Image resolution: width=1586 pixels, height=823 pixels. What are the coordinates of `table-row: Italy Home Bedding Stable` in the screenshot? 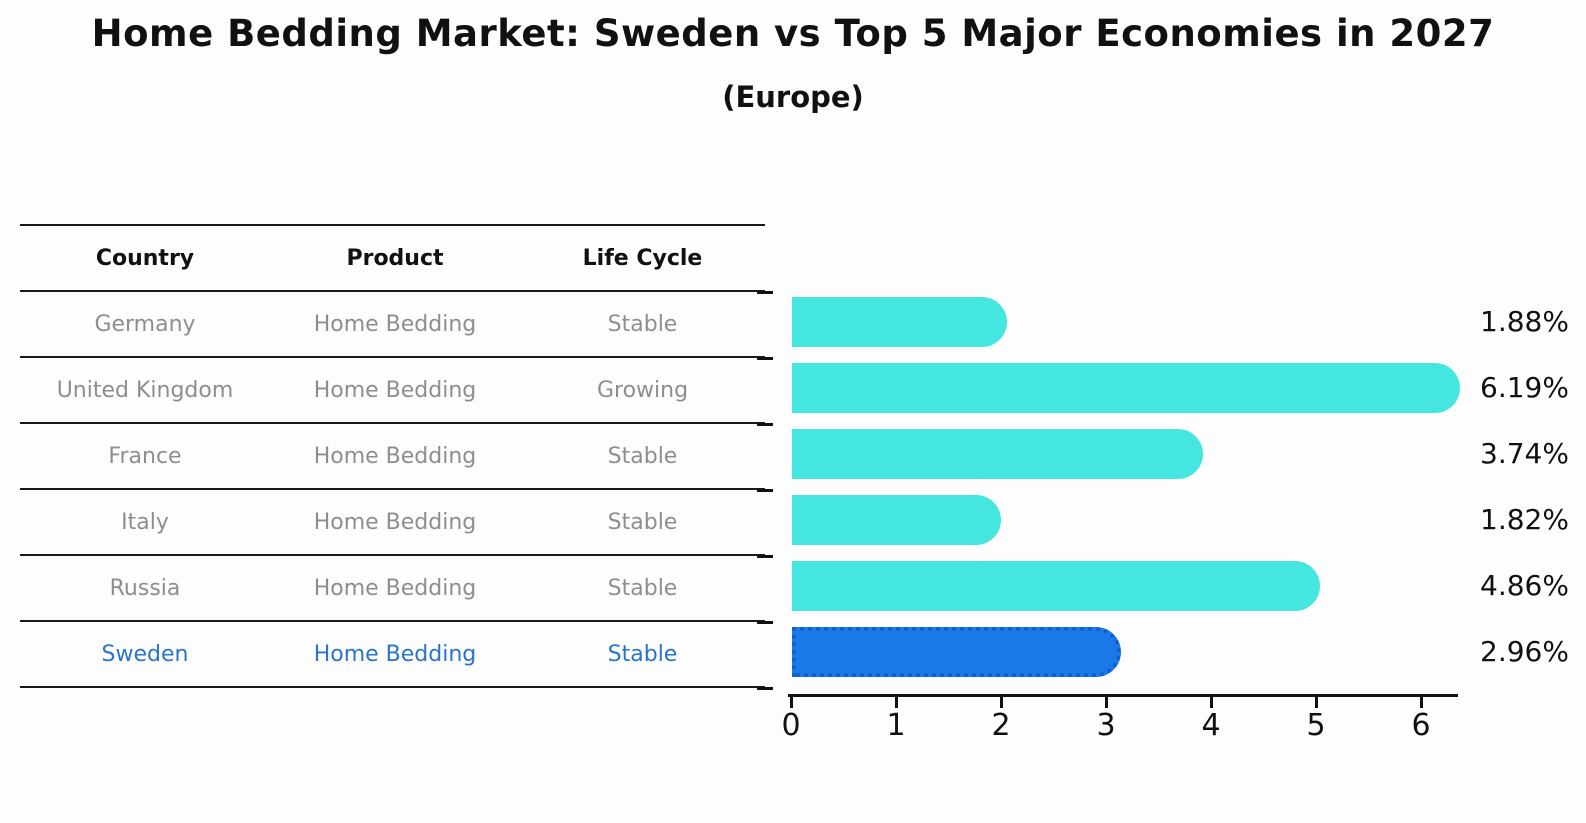 It's located at (392, 523).